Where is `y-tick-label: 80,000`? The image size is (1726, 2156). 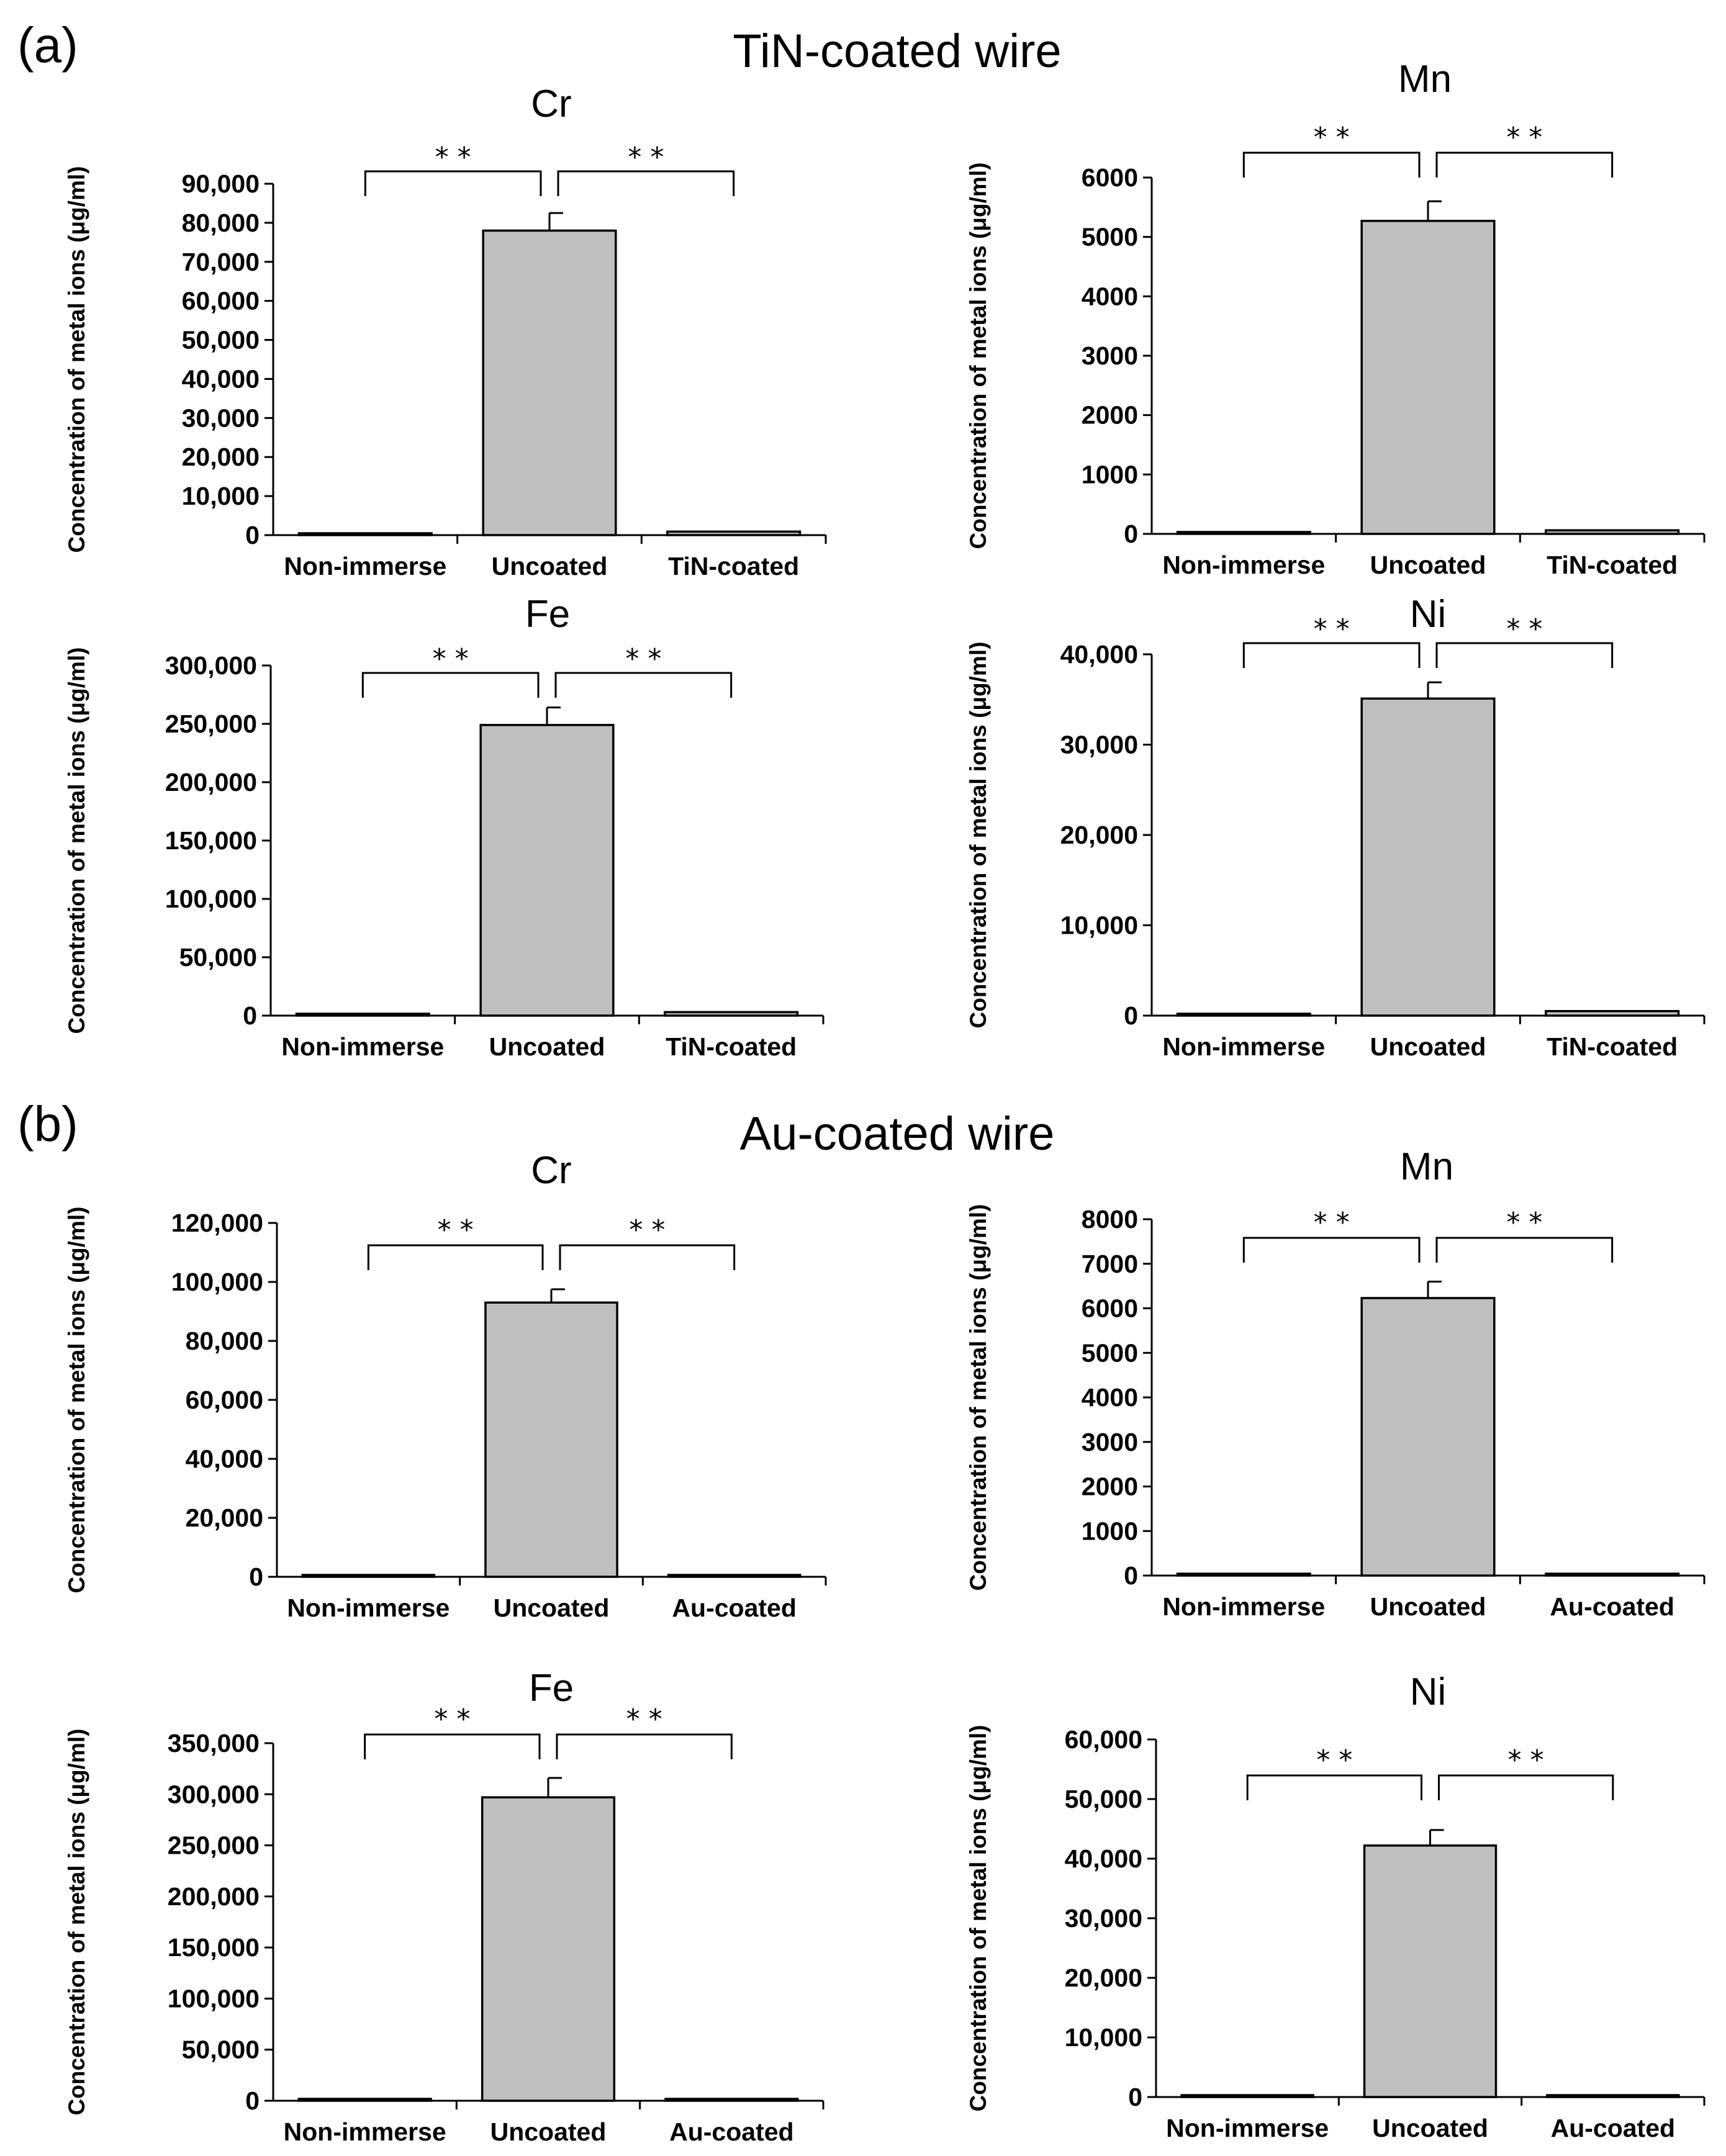 y-tick-label: 80,000 is located at coordinates (221, 223).